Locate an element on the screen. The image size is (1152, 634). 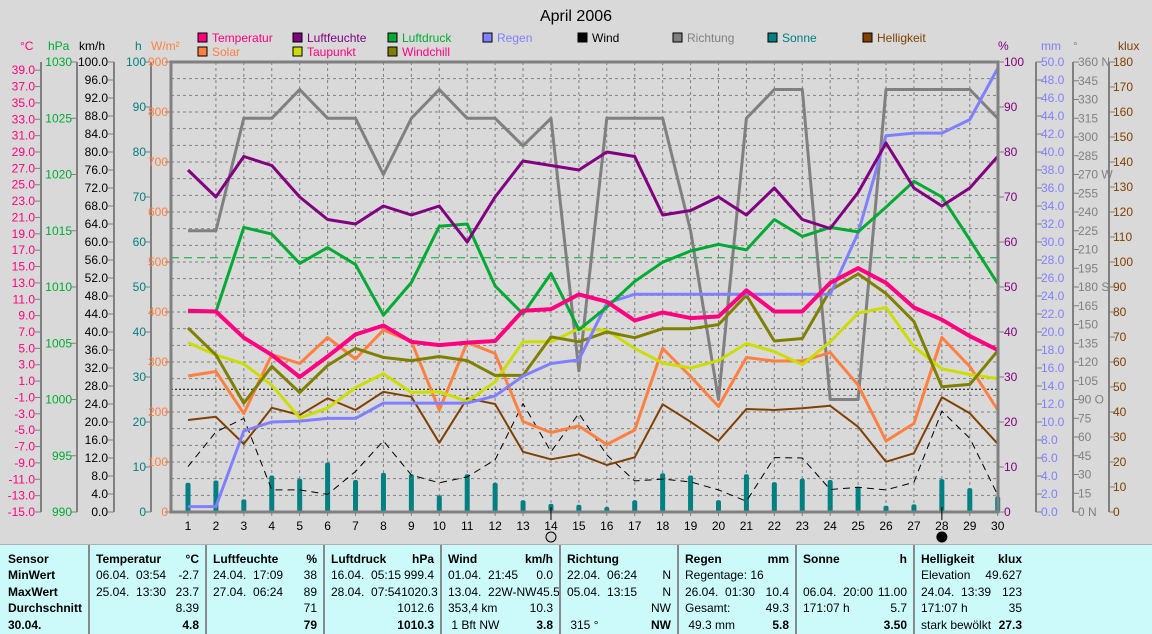
axis-tick-label: 1.0 is located at coordinates (26, 381).